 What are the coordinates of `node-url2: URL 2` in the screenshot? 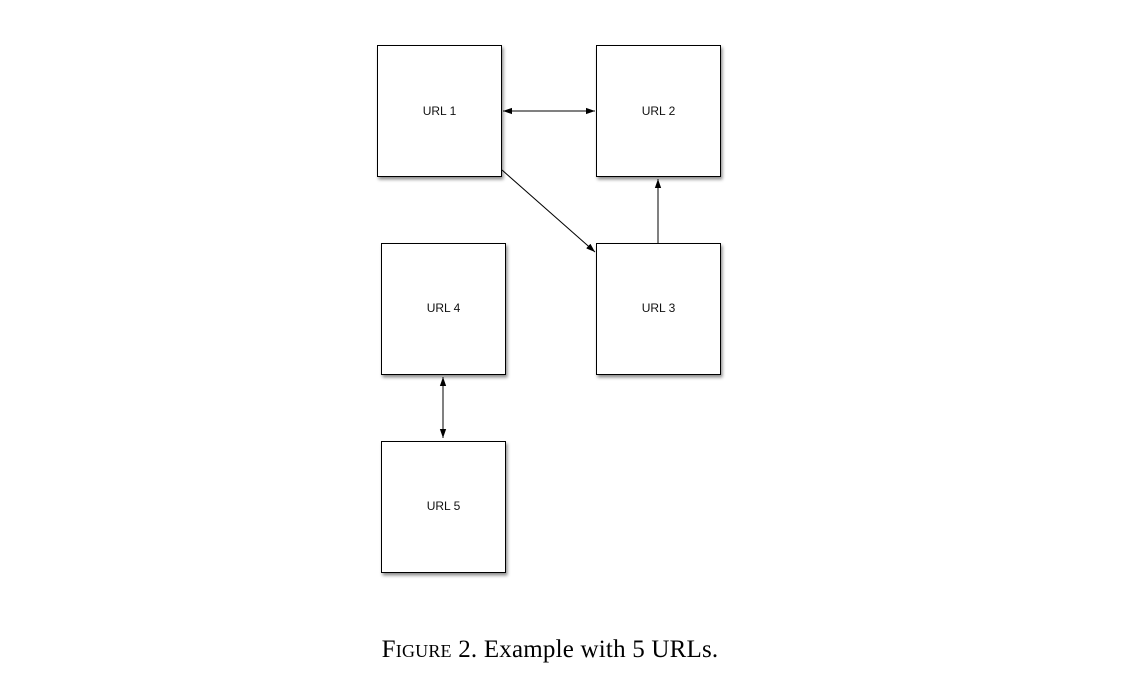 It's located at (659, 111).